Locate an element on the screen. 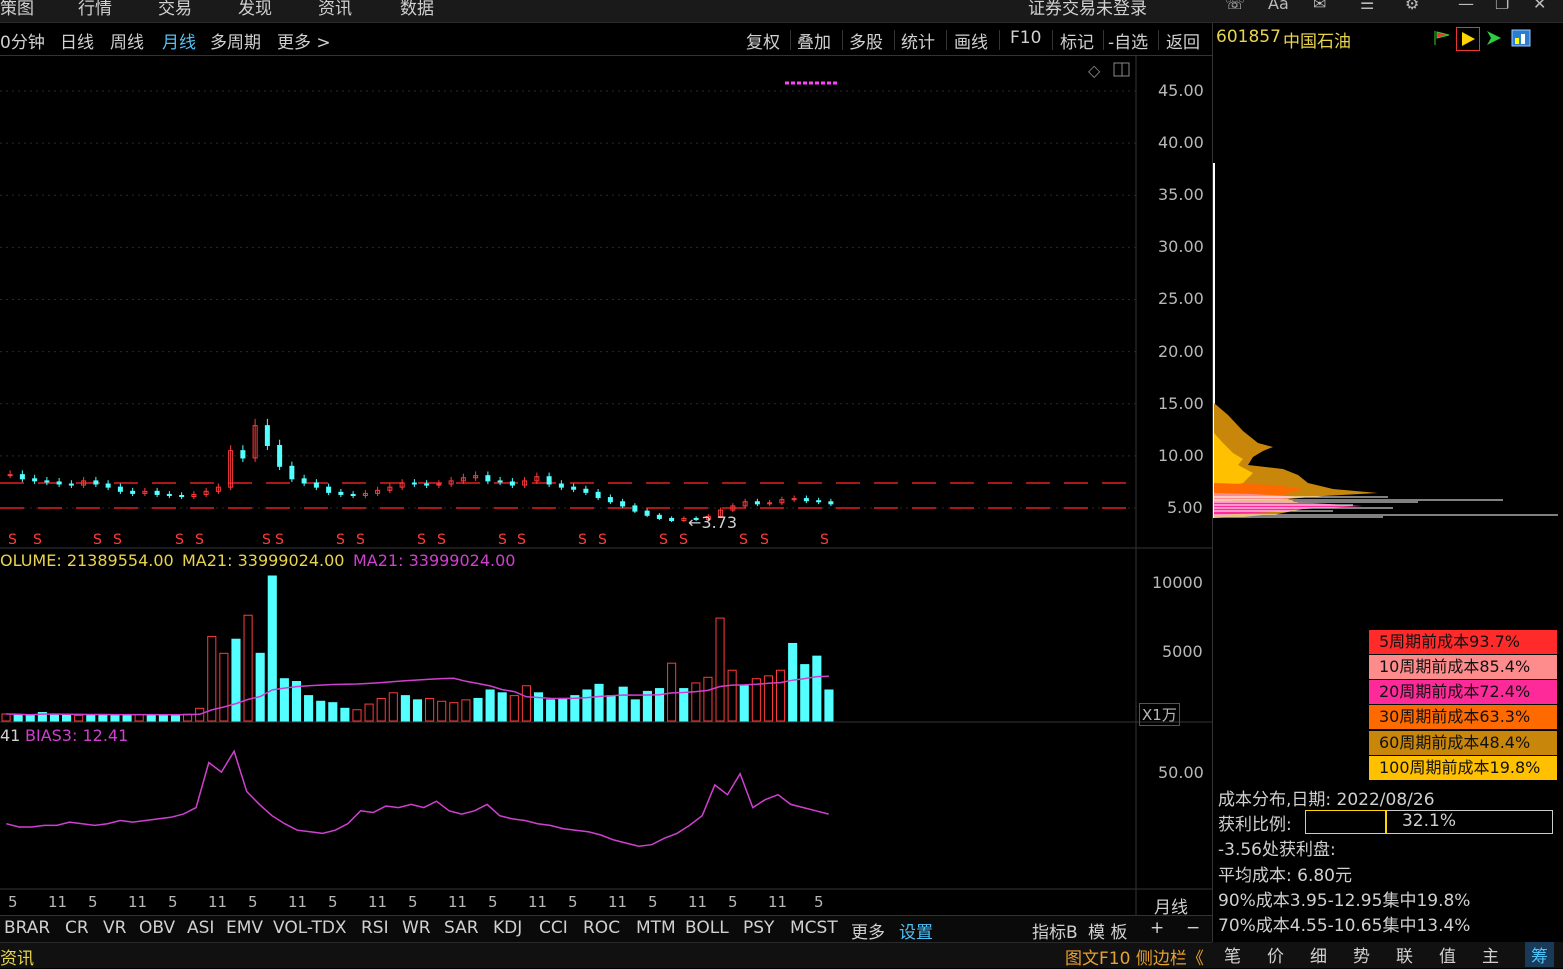  play-icon is located at coordinates (1468, 39).